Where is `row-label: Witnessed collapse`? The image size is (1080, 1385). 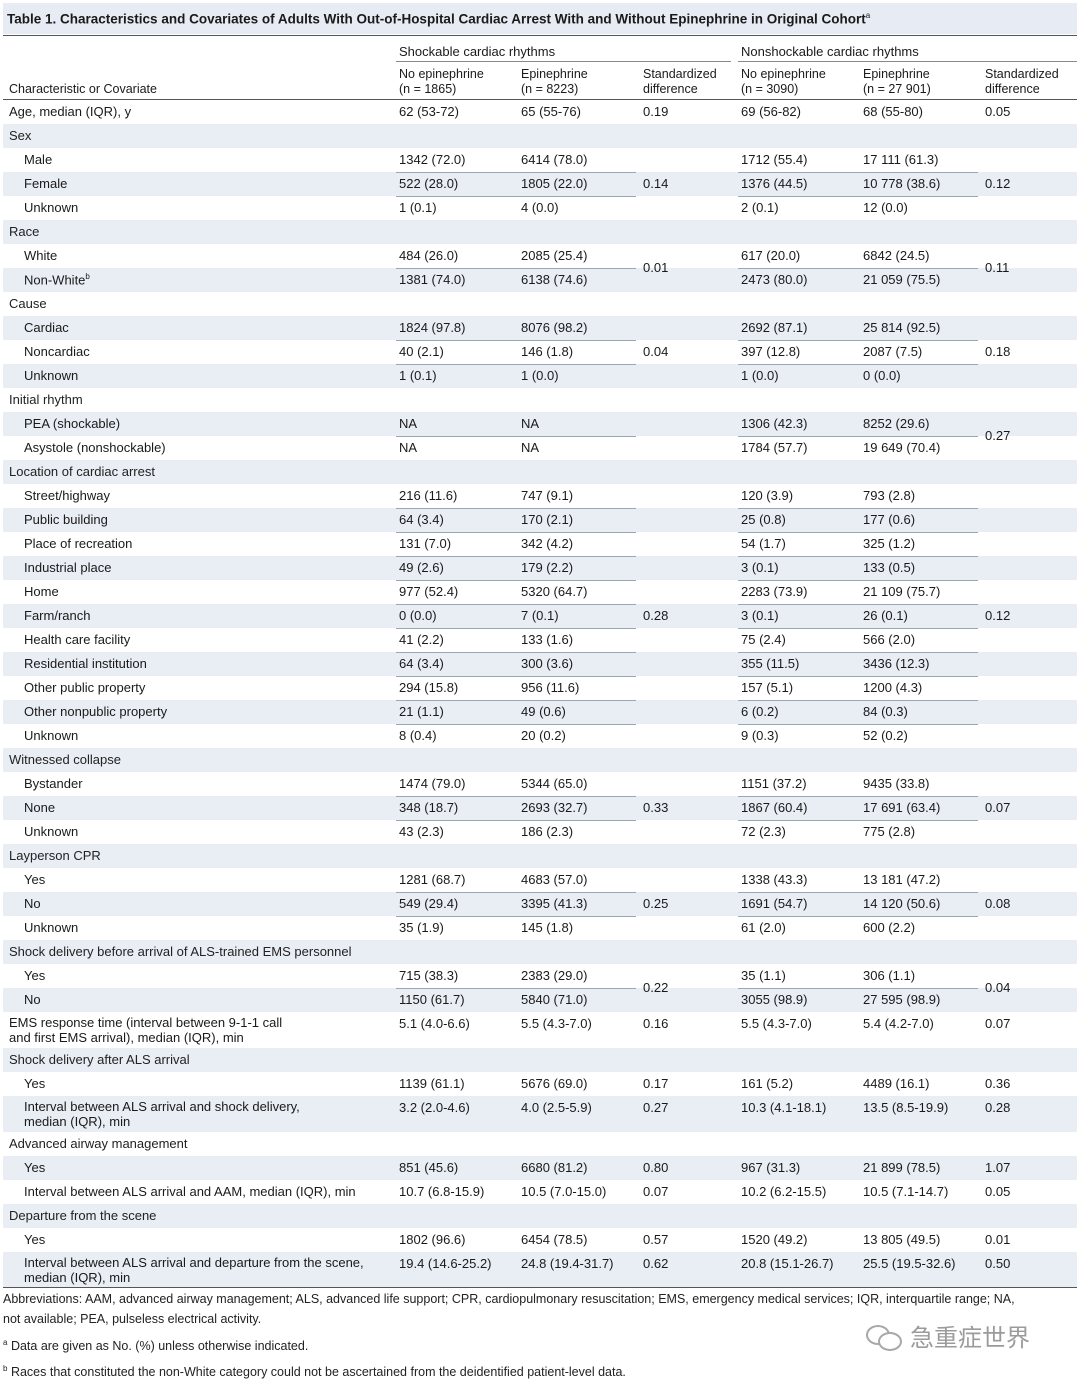
row-label: Witnessed collapse is located at coordinates (65, 759).